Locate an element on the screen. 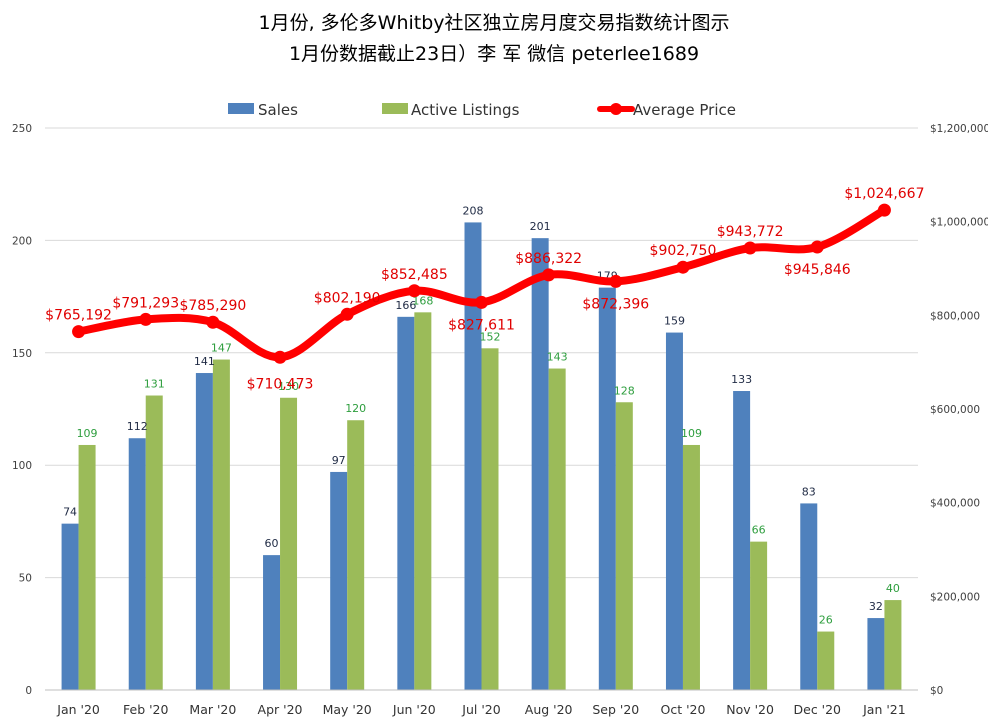 The image size is (988, 721). bar-label-active-listings: 128 is located at coordinates (624, 390).